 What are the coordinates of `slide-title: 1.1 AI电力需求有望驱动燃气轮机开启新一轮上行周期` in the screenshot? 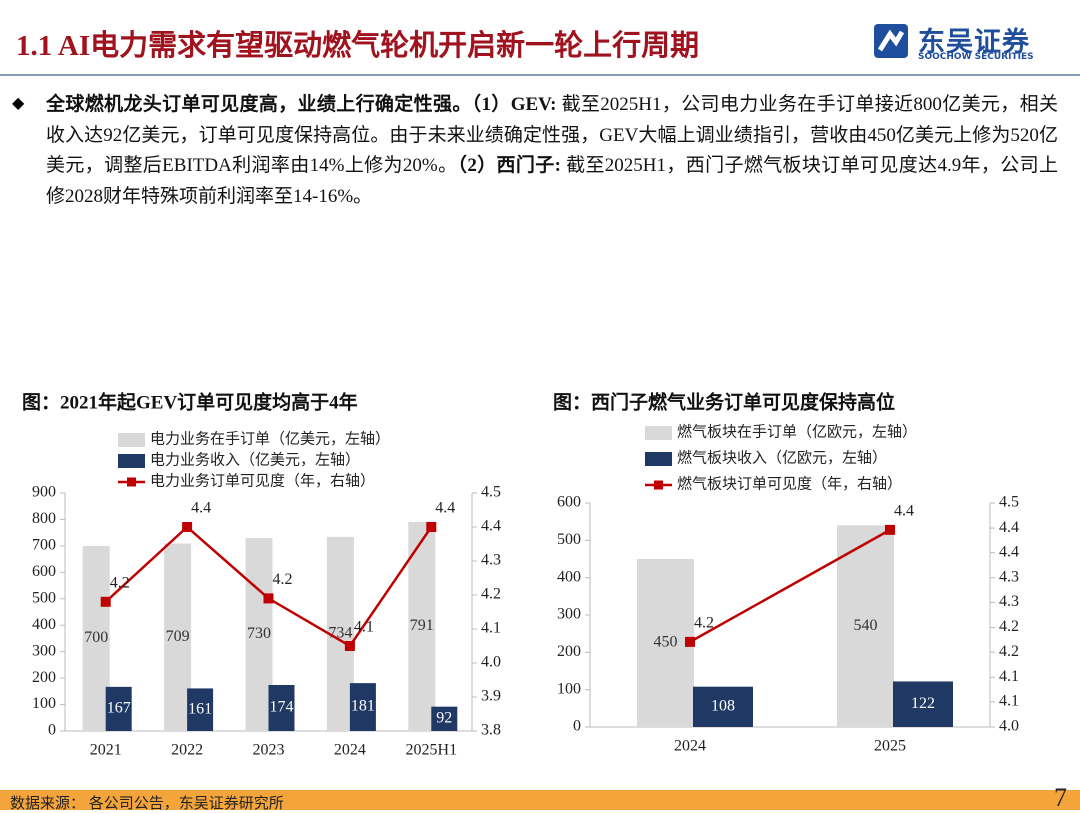 It's located at (358, 46).